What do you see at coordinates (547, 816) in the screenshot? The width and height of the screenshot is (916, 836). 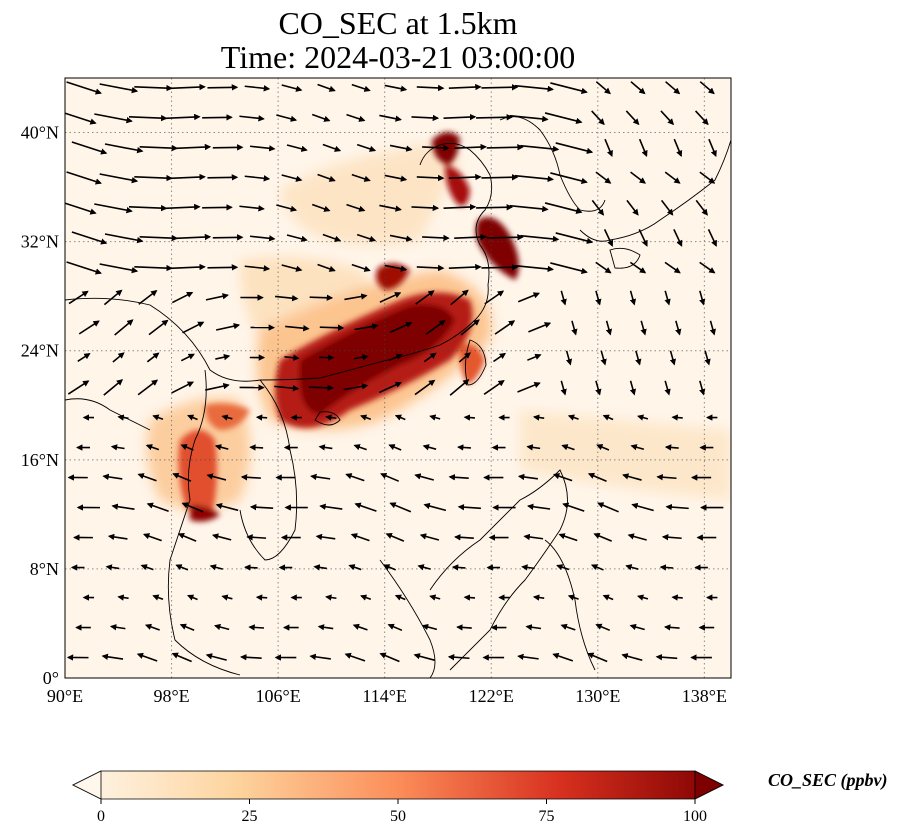 I see `colorbar-tick-label: 75` at bounding box center [547, 816].